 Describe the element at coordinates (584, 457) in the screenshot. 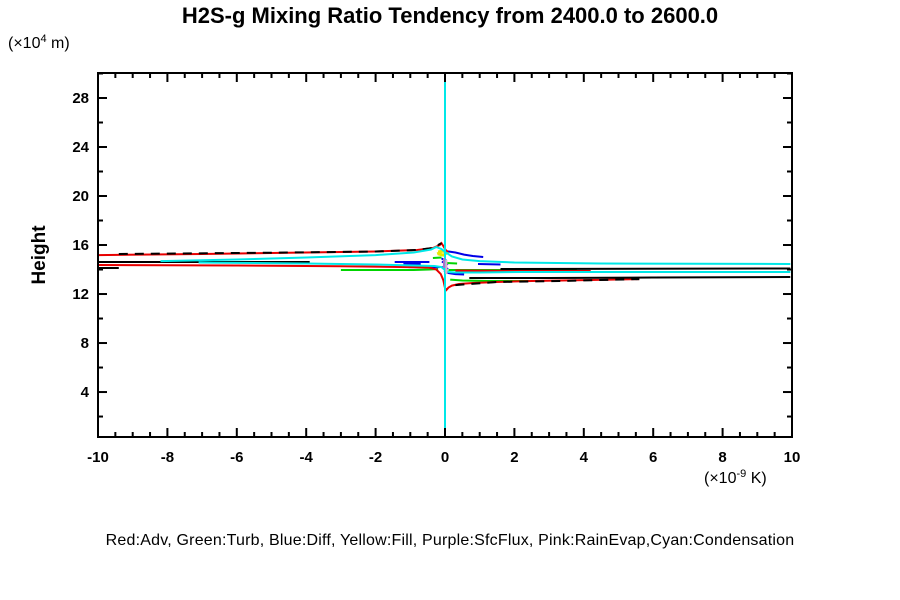

I see `x-tick-label: 4` at that location.